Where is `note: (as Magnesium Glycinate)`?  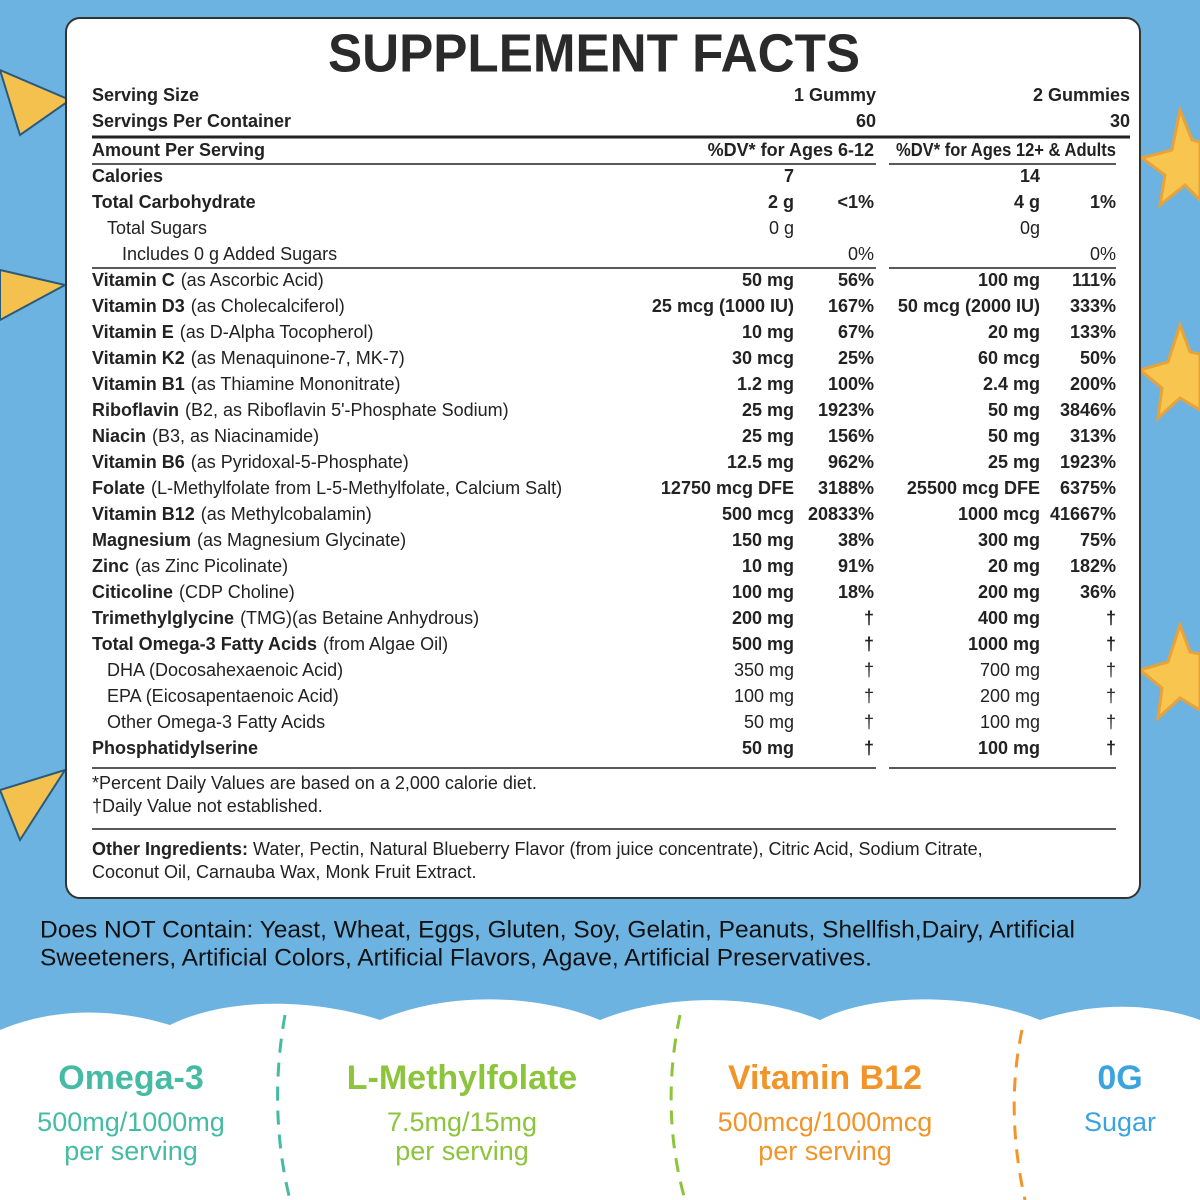 note: (as Magnesium Glycinate) is located at coordinates (301, 540).